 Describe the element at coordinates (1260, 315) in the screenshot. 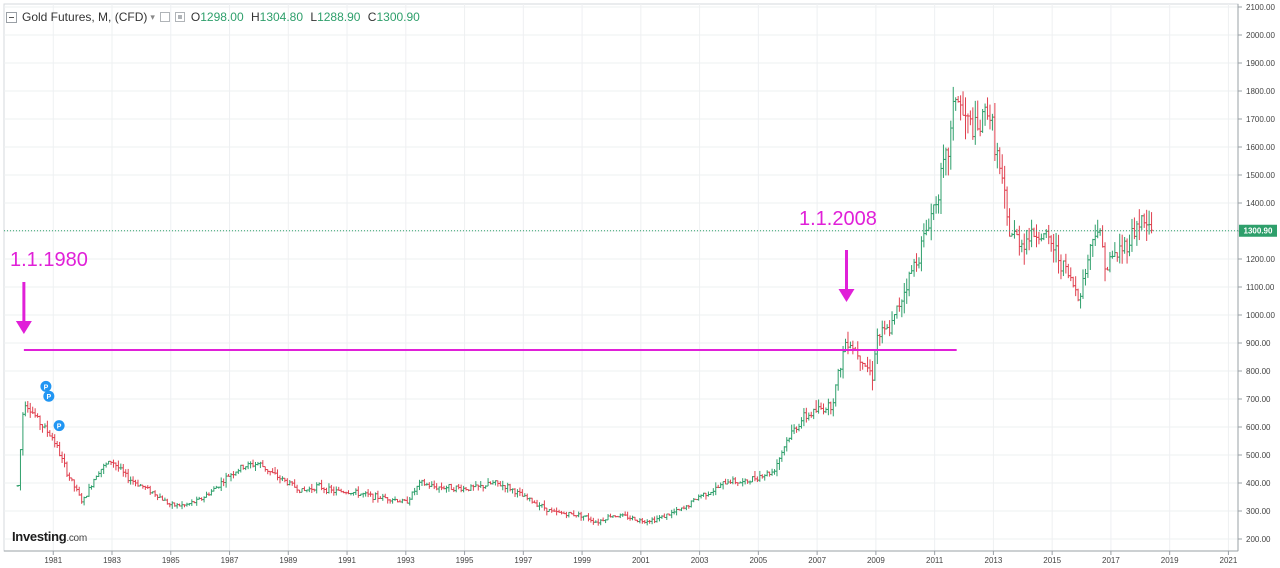

I see `y-tick-label: 1000.00` at that location.